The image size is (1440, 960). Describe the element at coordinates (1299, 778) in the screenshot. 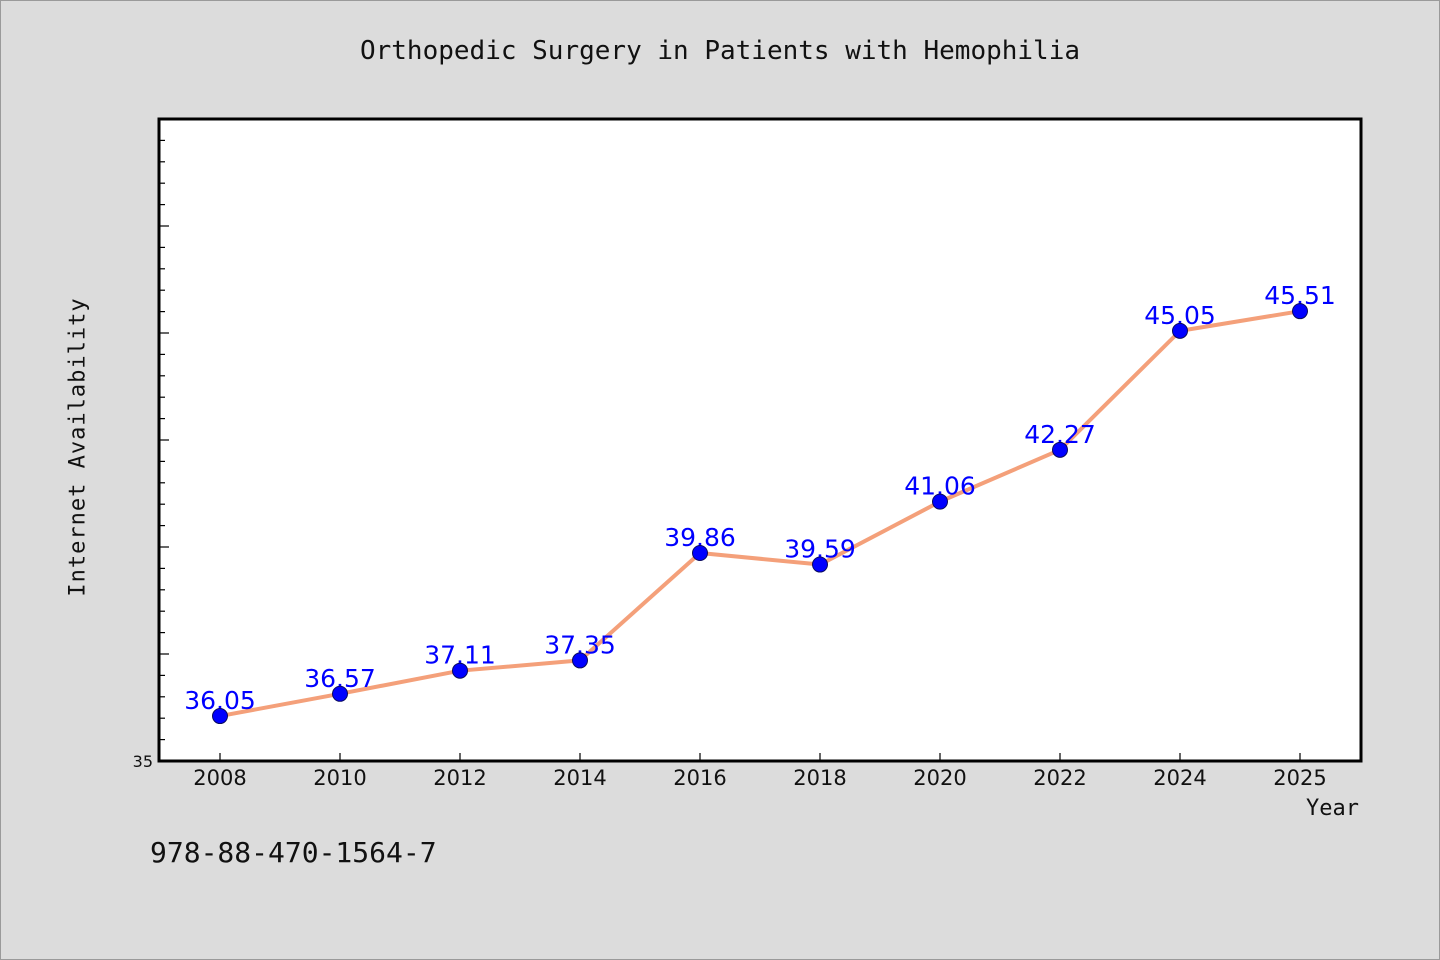

I see `x-tick-label: 2025` at that location.